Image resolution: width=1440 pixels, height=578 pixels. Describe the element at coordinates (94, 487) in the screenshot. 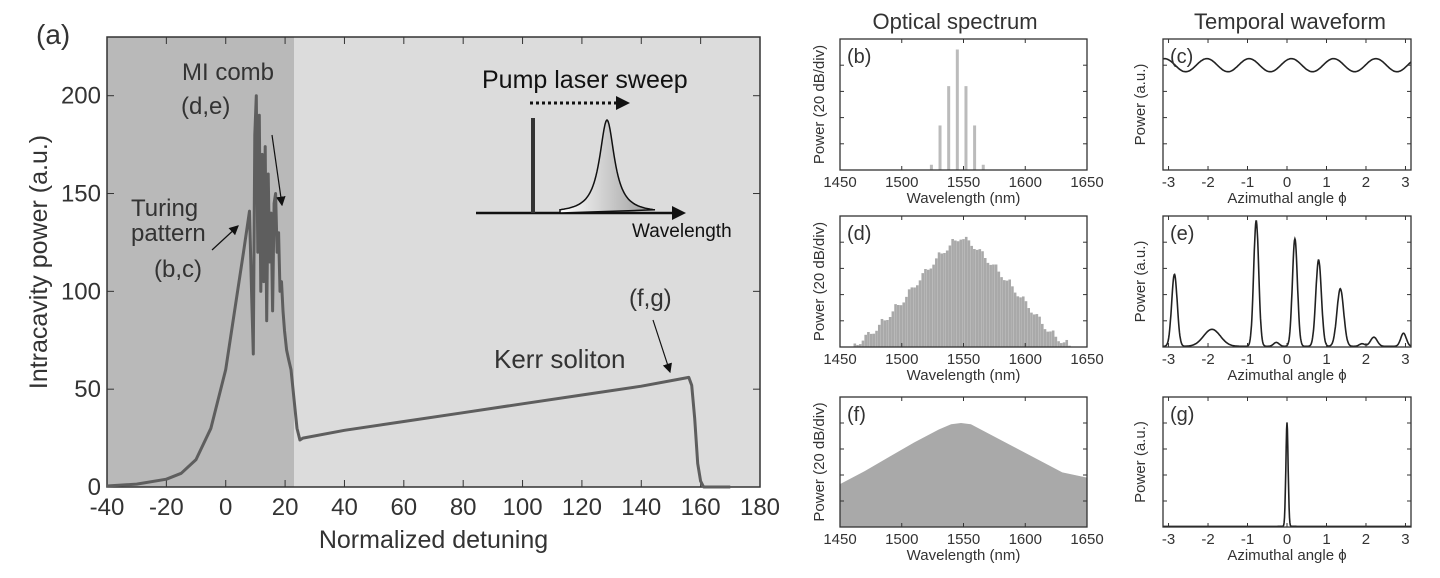

I see `y-tick-label: 0` at that location.